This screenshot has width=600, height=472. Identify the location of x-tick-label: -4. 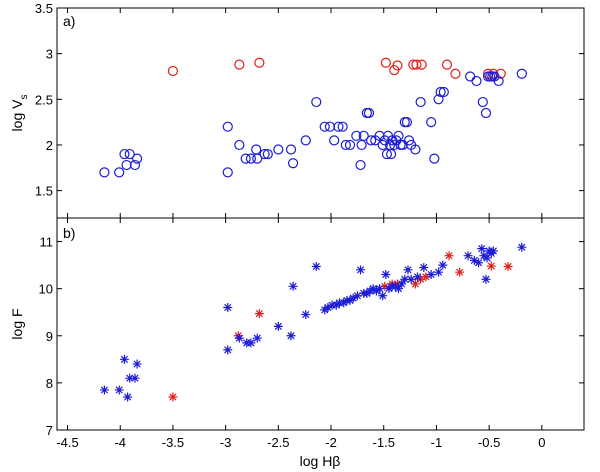
(120, 442).